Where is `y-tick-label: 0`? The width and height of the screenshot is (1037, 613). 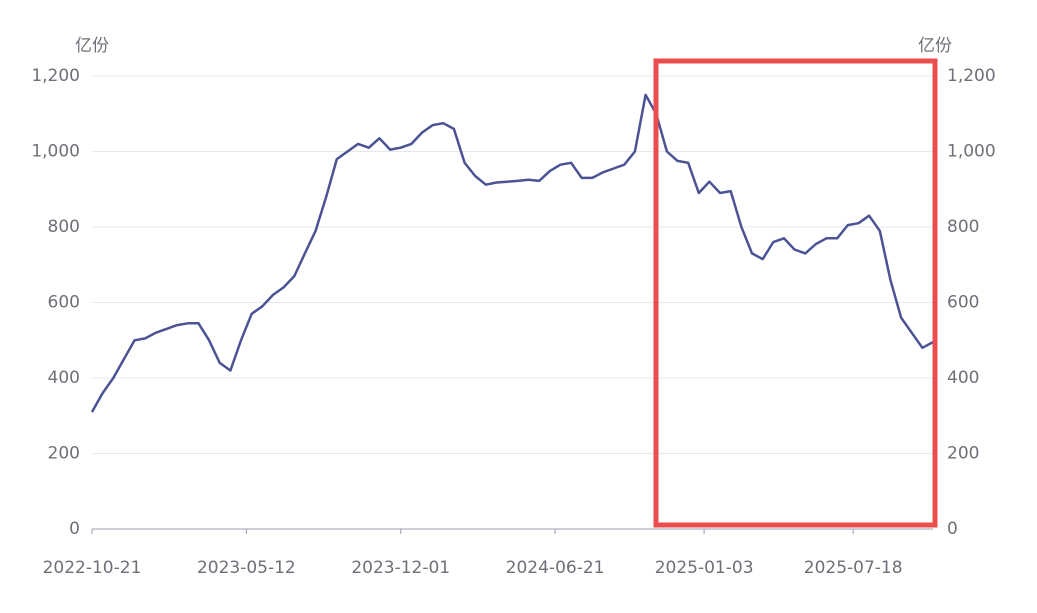
y-tick-label: 0 is located at coordinates (74, 529).